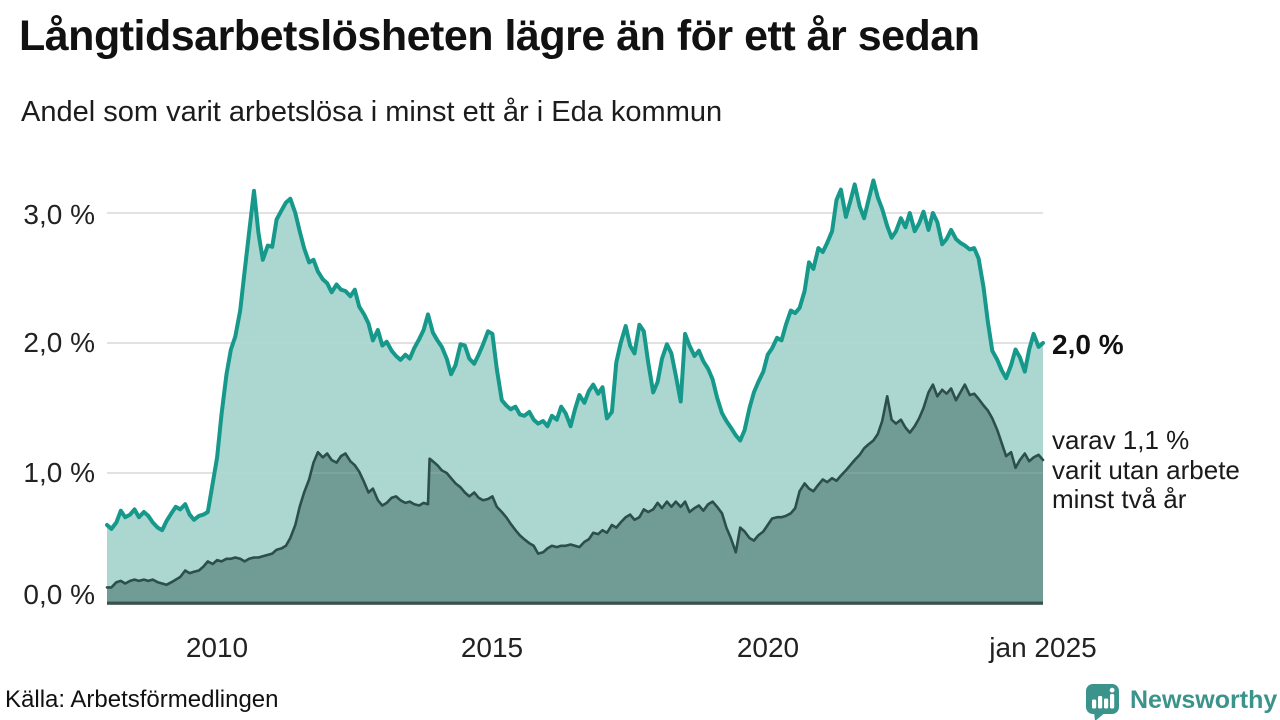 The height and width of the screenshot is (720, 1280). What do you see at coordinates (1102, 702) in the screenshot?
I see `newsworthy-logo-icon` at bounding box center [1102, 702].